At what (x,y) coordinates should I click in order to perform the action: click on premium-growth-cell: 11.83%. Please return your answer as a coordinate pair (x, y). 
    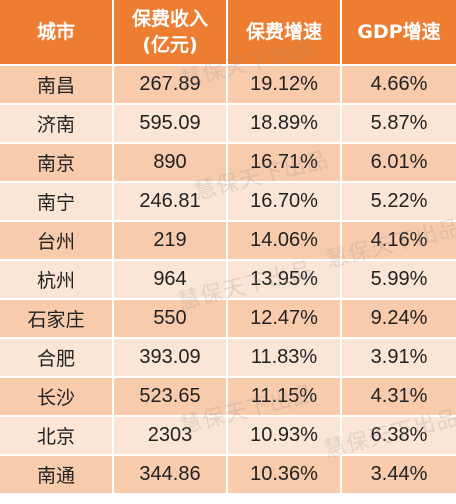
    Looking at the image, I should click on (285, 358).